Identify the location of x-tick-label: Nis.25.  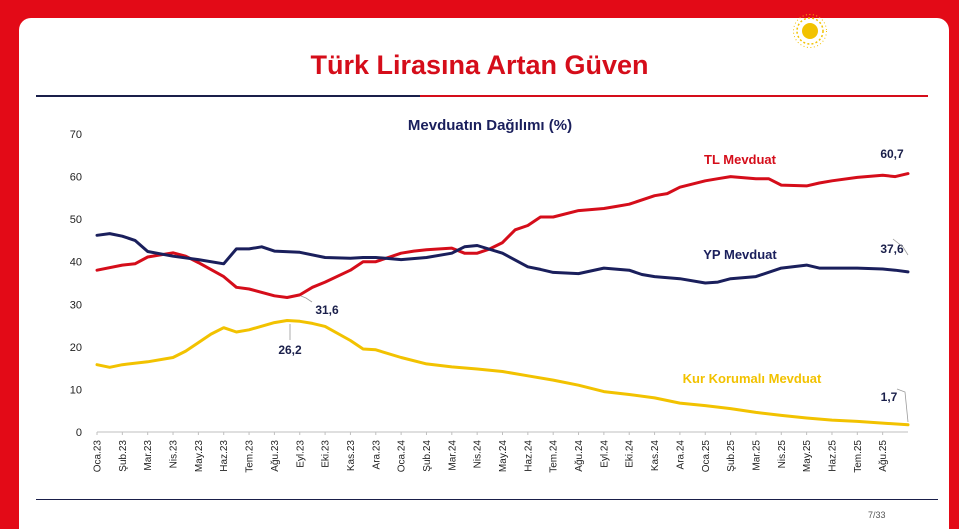
(782, 454).